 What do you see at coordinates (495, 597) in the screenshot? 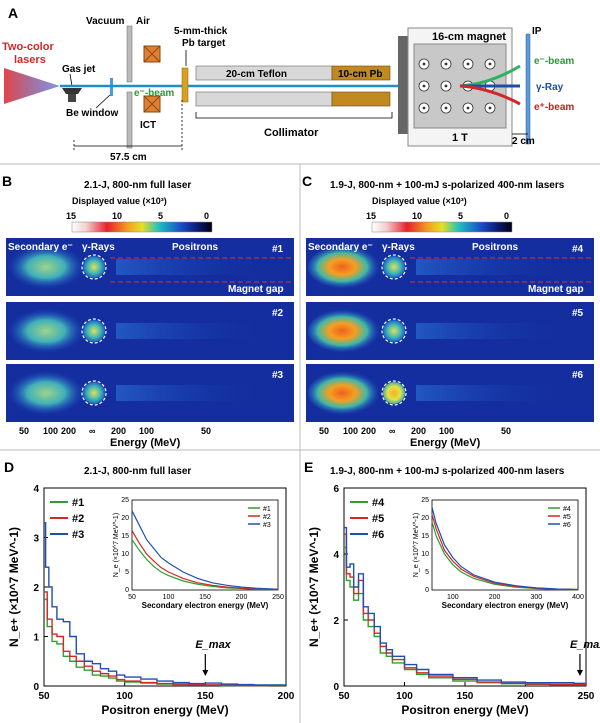
I see `inset-x-tick-label: 200` at bounding box center [495, 597].